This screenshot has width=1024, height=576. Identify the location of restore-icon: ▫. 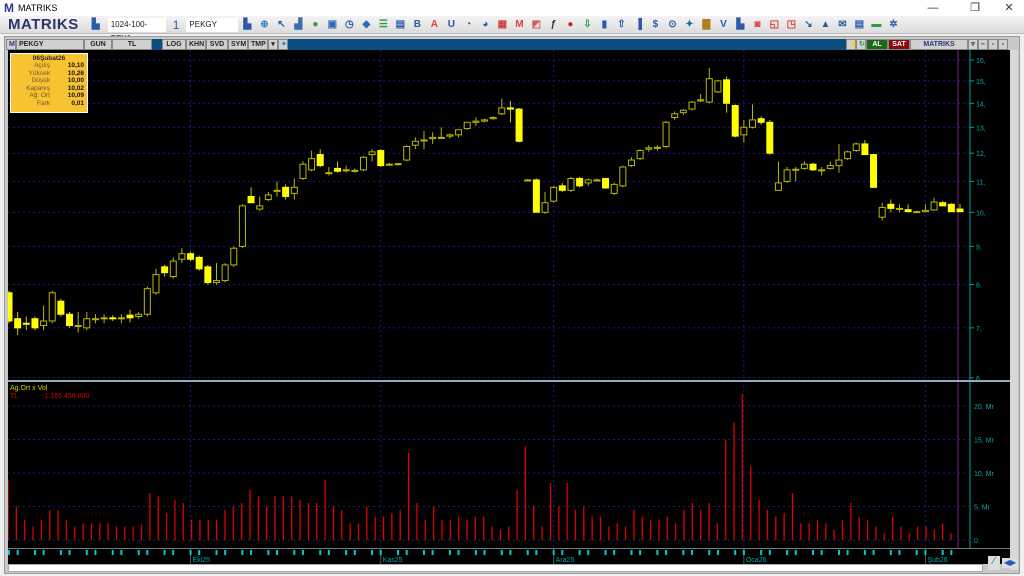
(993, 44).